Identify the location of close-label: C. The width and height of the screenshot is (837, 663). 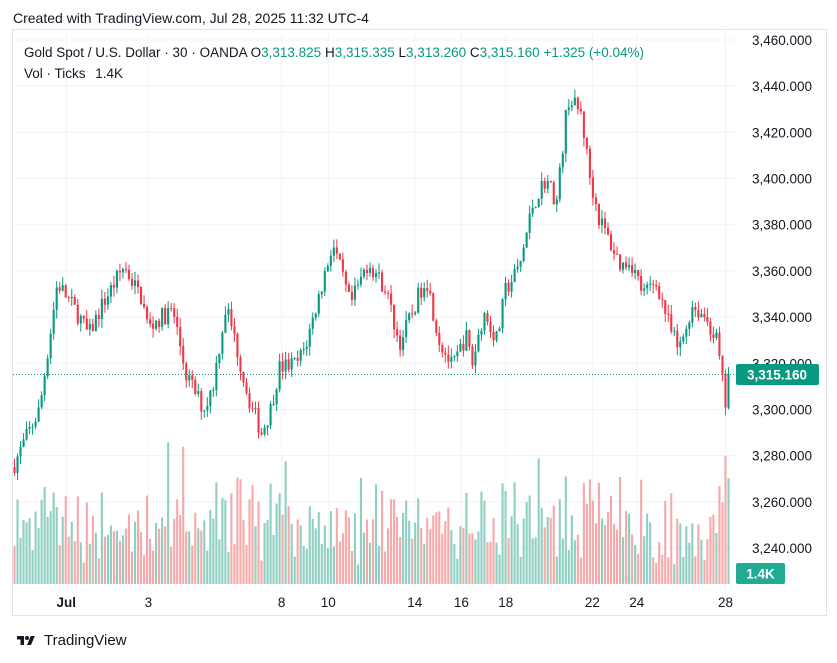
(474, 52).